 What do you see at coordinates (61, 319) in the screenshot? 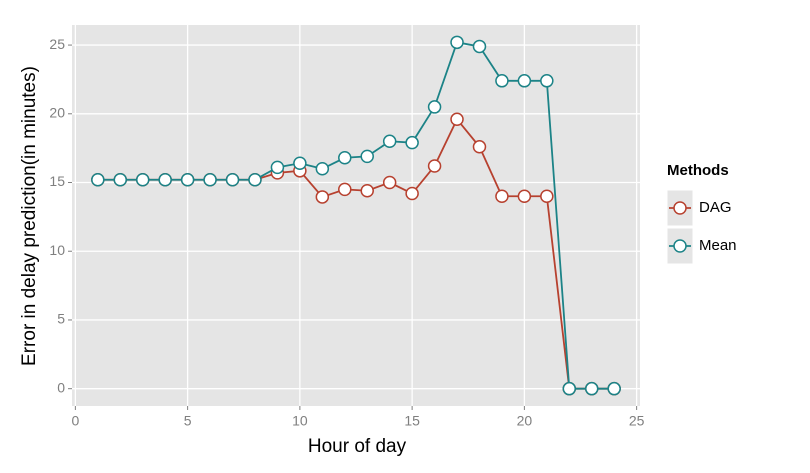
I see `y-tick-label: 5` at bounding box center [61, 319].